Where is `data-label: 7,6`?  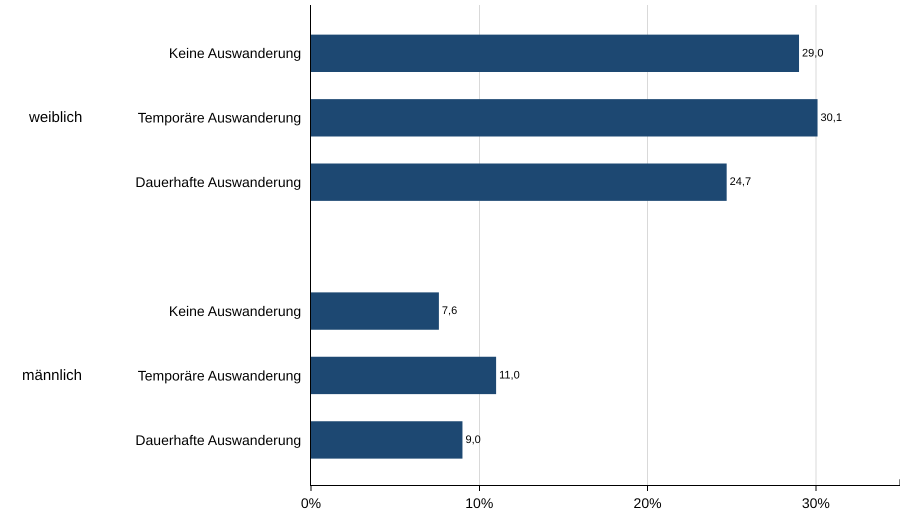
data-label: 7,6 is located at coordinates (450, 311).